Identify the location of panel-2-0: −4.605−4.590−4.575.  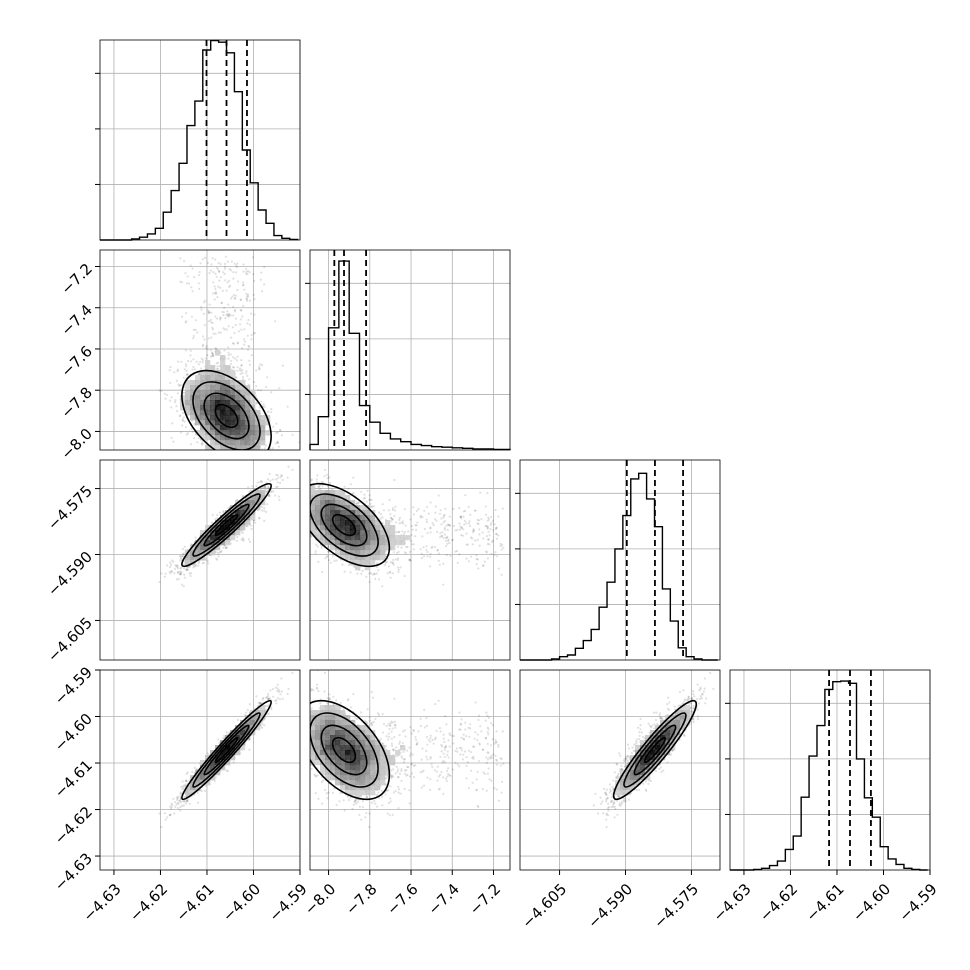
(172, 562).